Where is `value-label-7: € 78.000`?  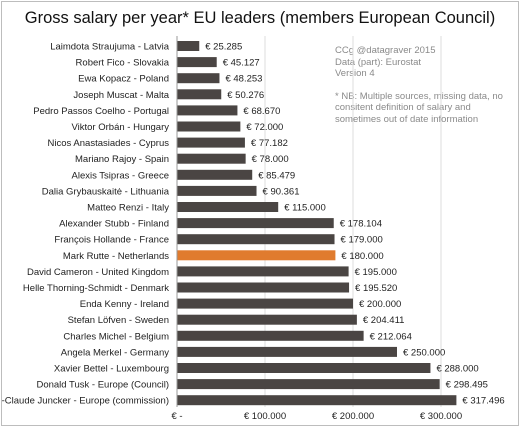 value-label-7: € 78.000 is located at coordinates (270, 159).